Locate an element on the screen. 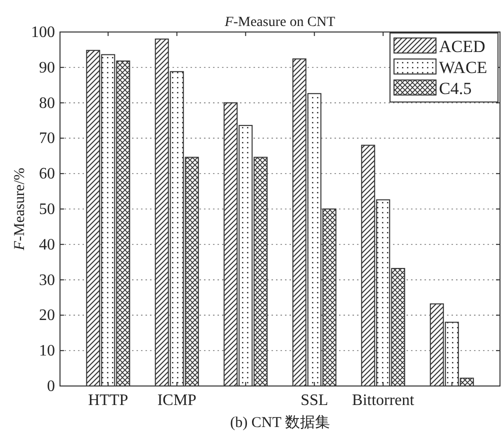 The image size is (502, 441). y-axis-title: F-Measure/% is located at coordinates (20, 210).